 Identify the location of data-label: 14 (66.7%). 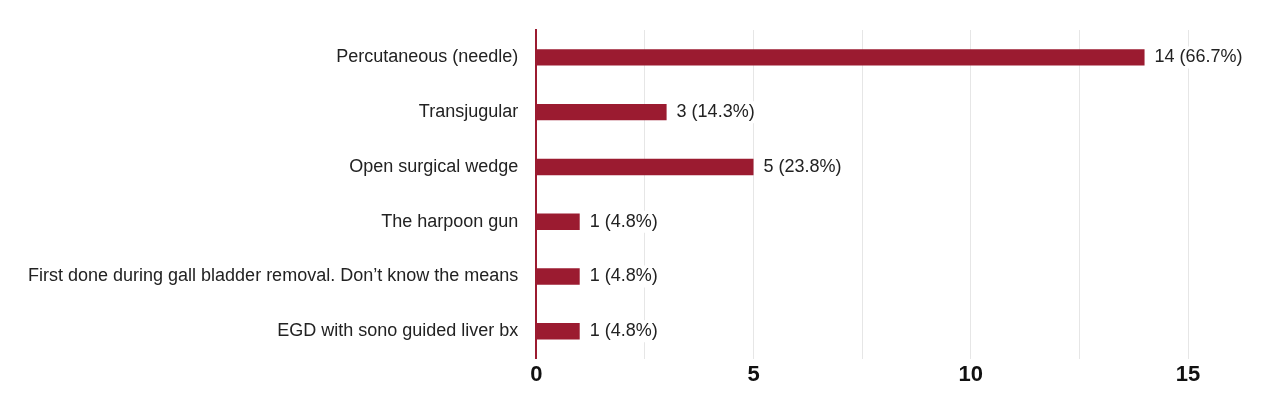
(1198, 56).